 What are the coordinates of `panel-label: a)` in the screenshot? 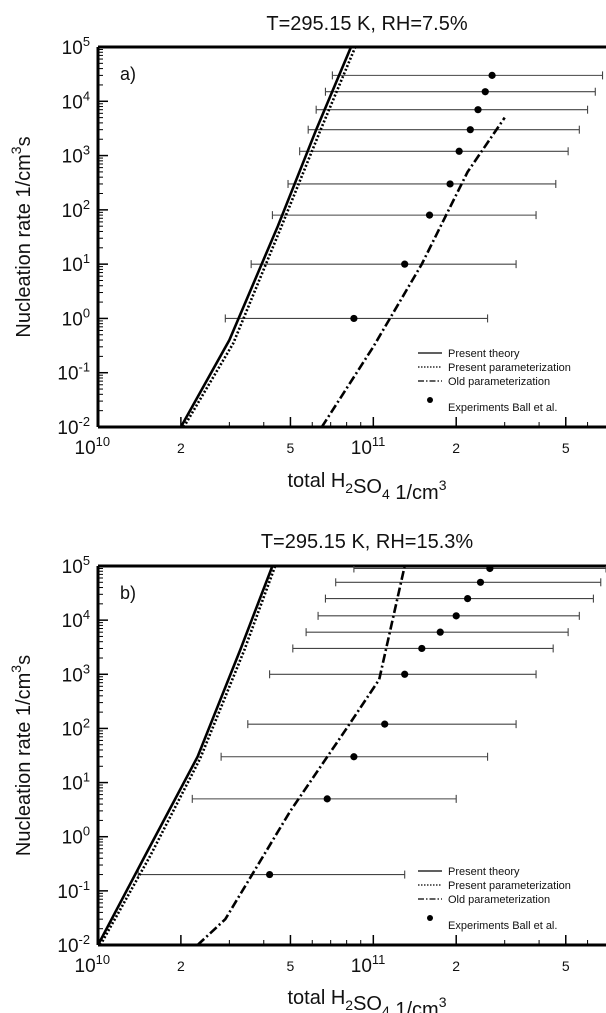 It's located at (128, 74).